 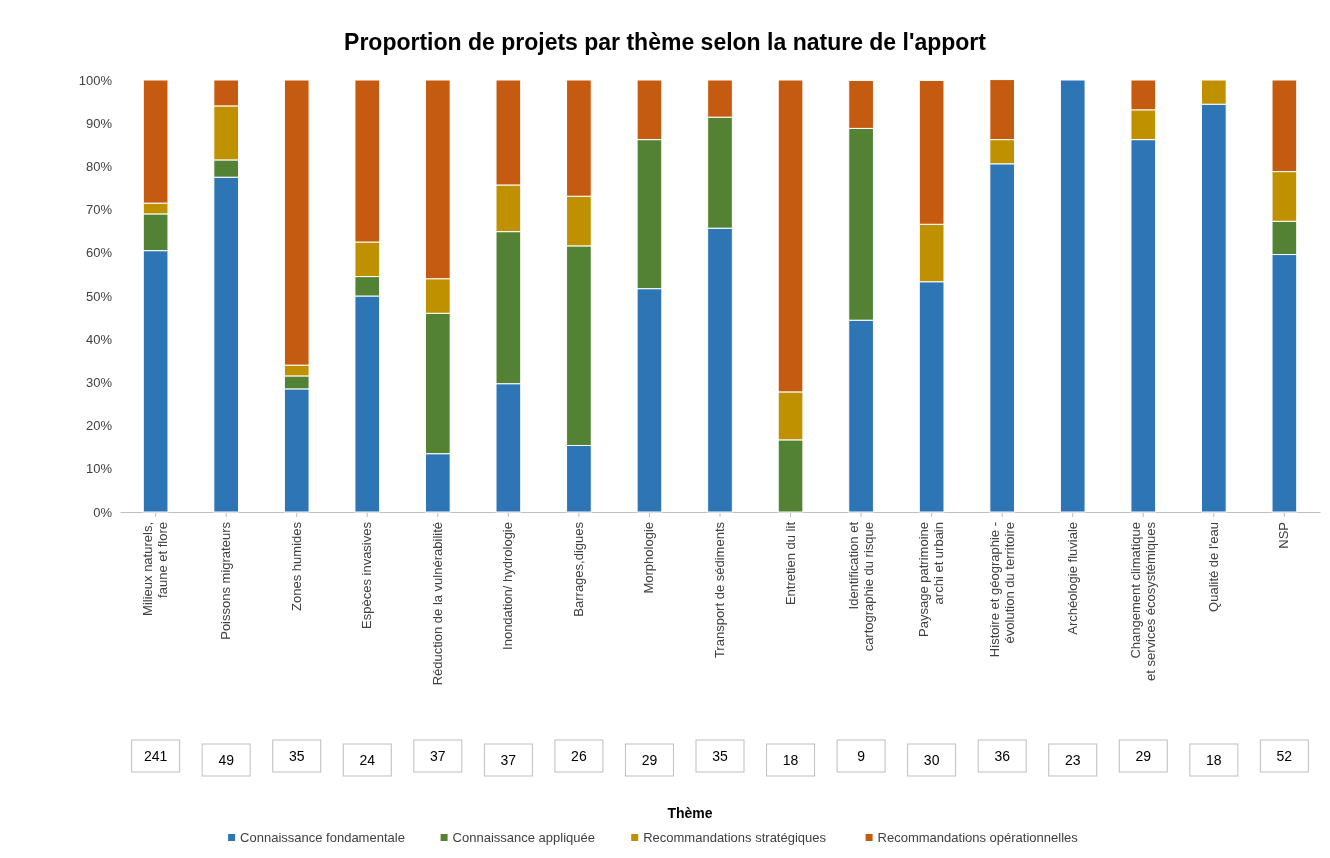 What do you see at coordinates (367, 575) in the screenshot?
I see `x-tick-label: Espèces invasives` at bounding box center [367, 575].